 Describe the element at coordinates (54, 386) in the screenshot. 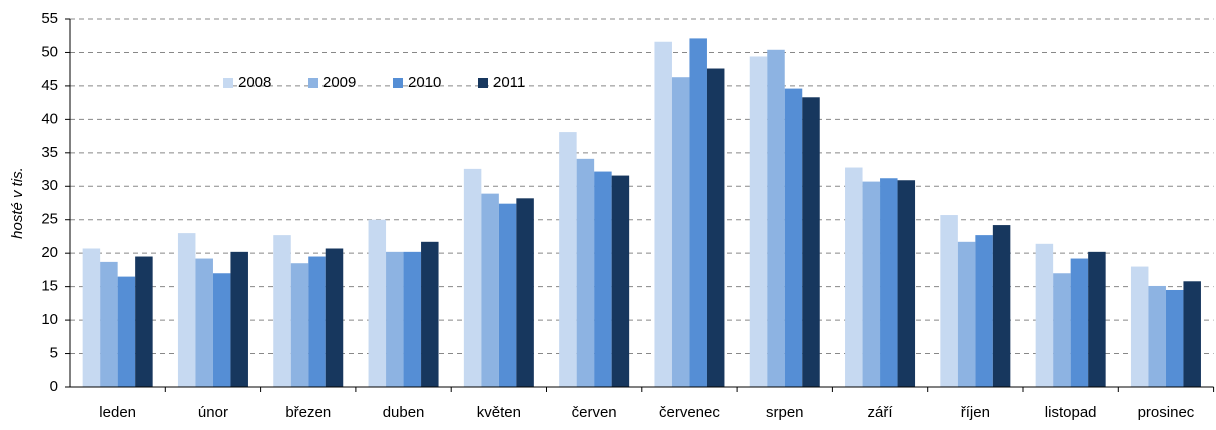

I see `y-tick-label: 0` at that location.